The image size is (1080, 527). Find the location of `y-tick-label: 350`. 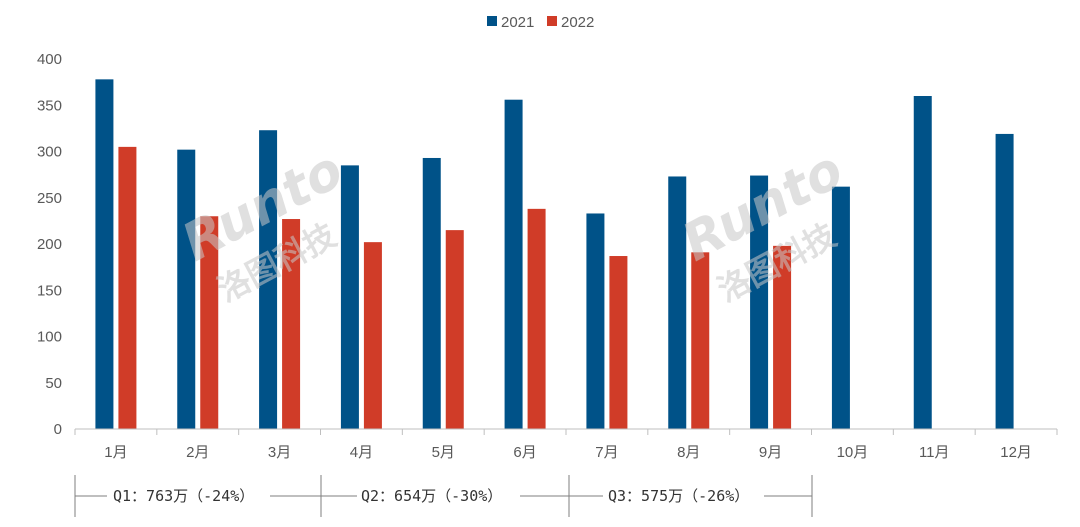

y-tick-label: 350 is located at coordinates (49, 105).